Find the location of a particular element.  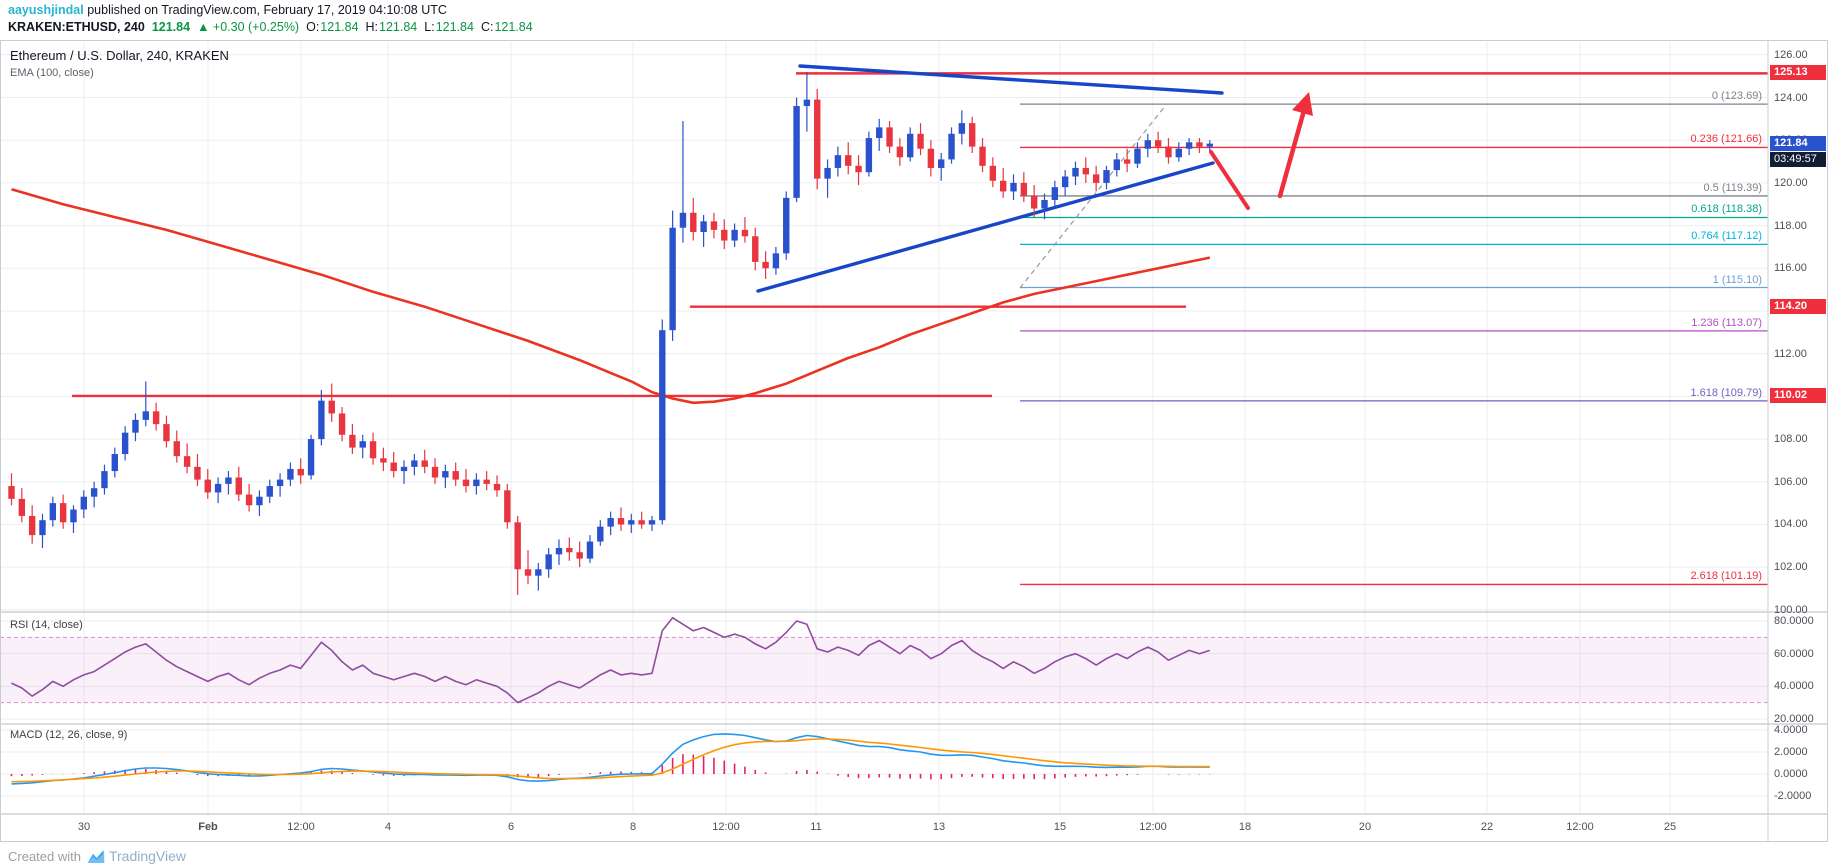

pane-title-ema-indicator: EMA (100, close) is located at coordinates (52, 73).